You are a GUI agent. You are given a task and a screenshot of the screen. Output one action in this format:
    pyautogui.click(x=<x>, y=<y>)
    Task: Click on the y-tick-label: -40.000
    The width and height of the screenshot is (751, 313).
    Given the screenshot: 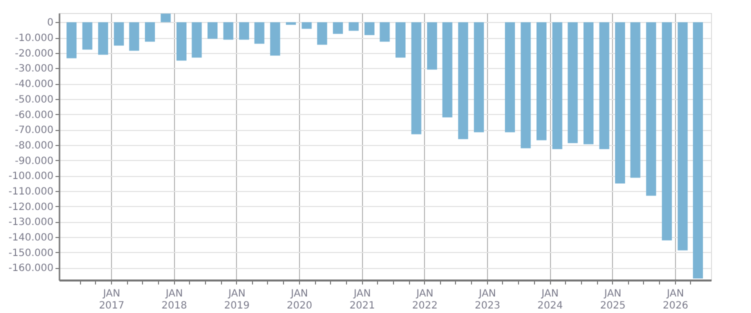 What is the action you would take?
    pyautogui.click(x=34, y=84)
    